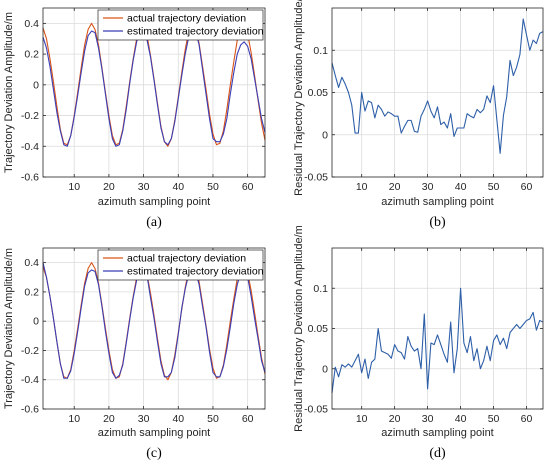  Describe the element at coordinates (437, 453) in the screenshot. I see `panel-label: (d)` at that location.